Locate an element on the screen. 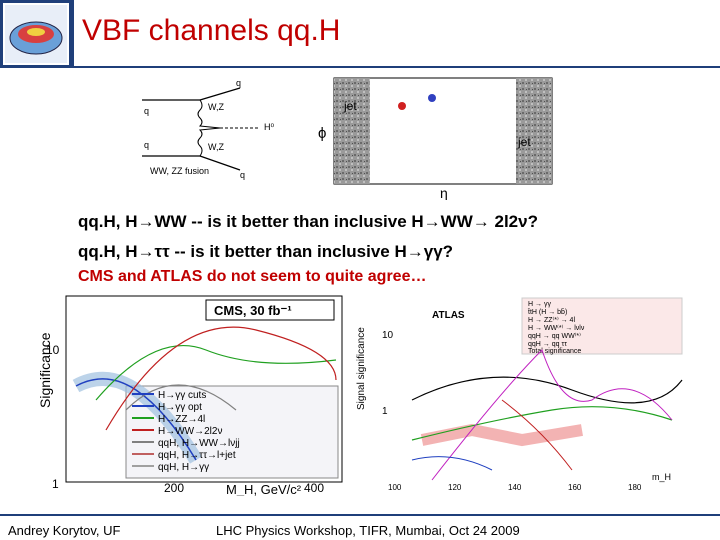  cms-xtick: 200 is located at coordinates (174, 488).